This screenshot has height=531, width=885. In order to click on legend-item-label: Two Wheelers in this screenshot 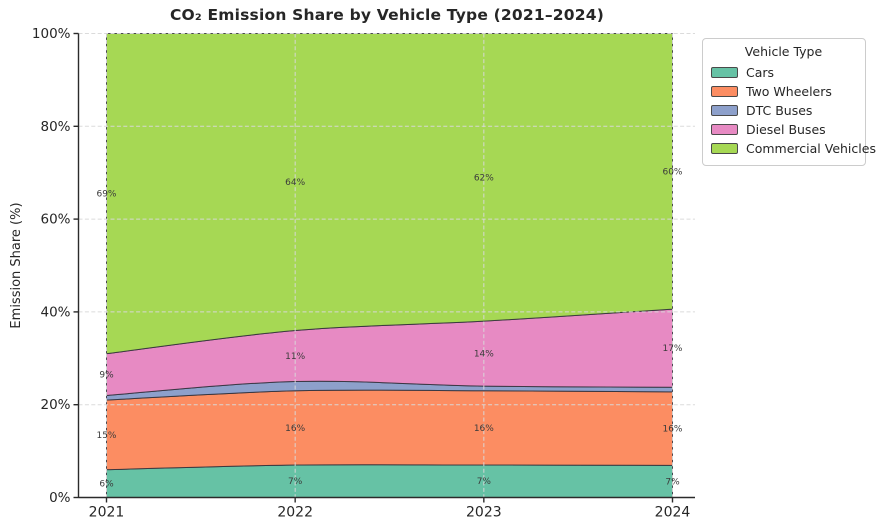, I will do `click(789, 91)`.